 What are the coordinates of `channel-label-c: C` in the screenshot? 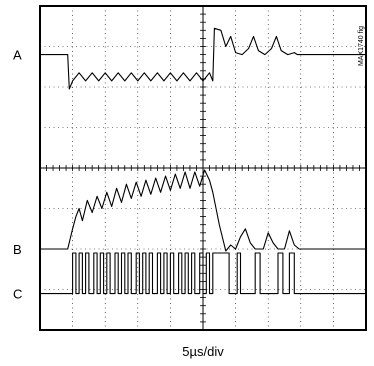 It's located at (17, 294).